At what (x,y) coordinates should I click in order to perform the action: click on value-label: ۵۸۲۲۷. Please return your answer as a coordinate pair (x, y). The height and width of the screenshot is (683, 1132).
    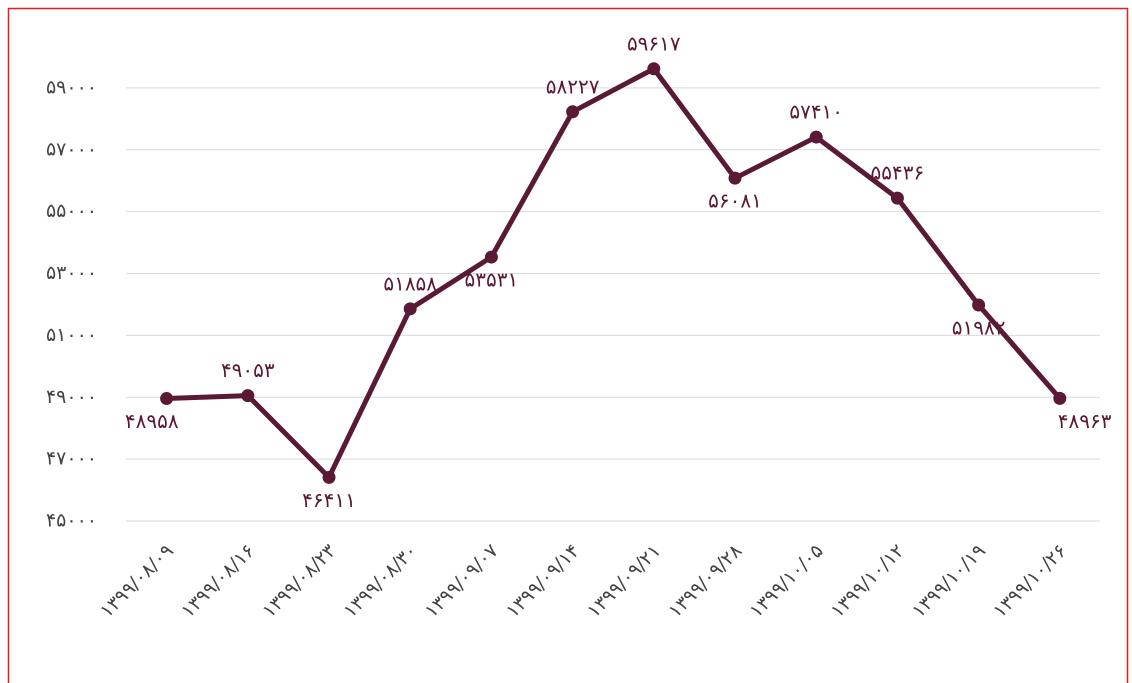
    Looking at the image, I should click on (573, 86).